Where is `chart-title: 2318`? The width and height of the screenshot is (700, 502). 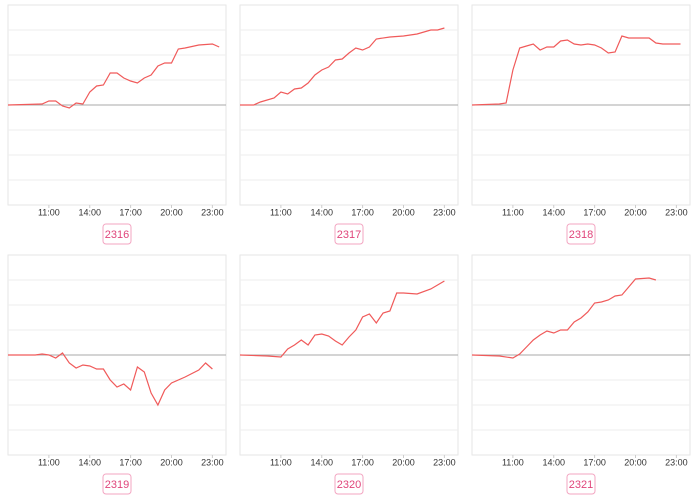
chart-title: 2318 is located at coordinates (581, 235).